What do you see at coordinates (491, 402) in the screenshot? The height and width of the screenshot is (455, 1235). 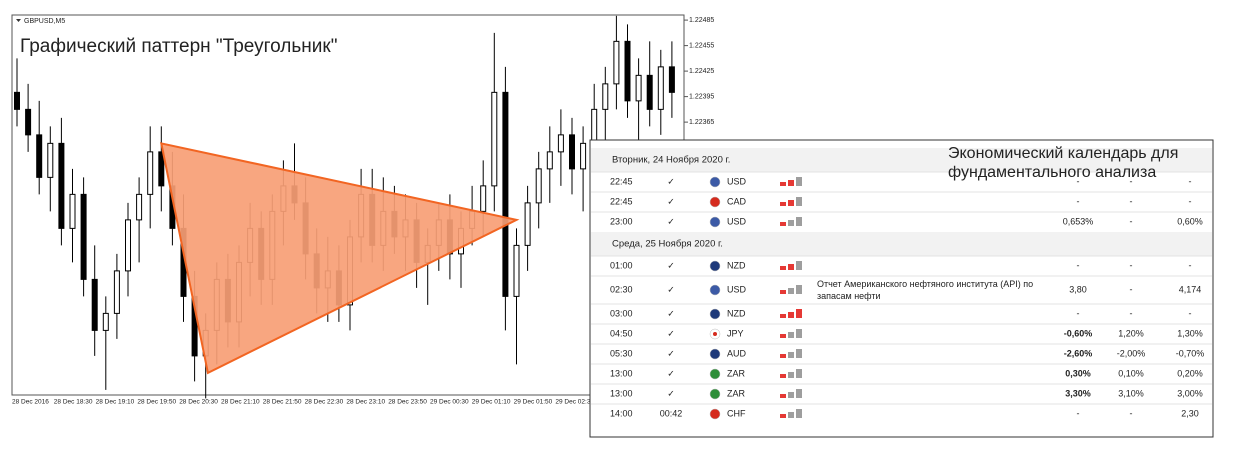 I see `x-tick-label: 29 Dec 01:10` at bounding box center [491, 402].